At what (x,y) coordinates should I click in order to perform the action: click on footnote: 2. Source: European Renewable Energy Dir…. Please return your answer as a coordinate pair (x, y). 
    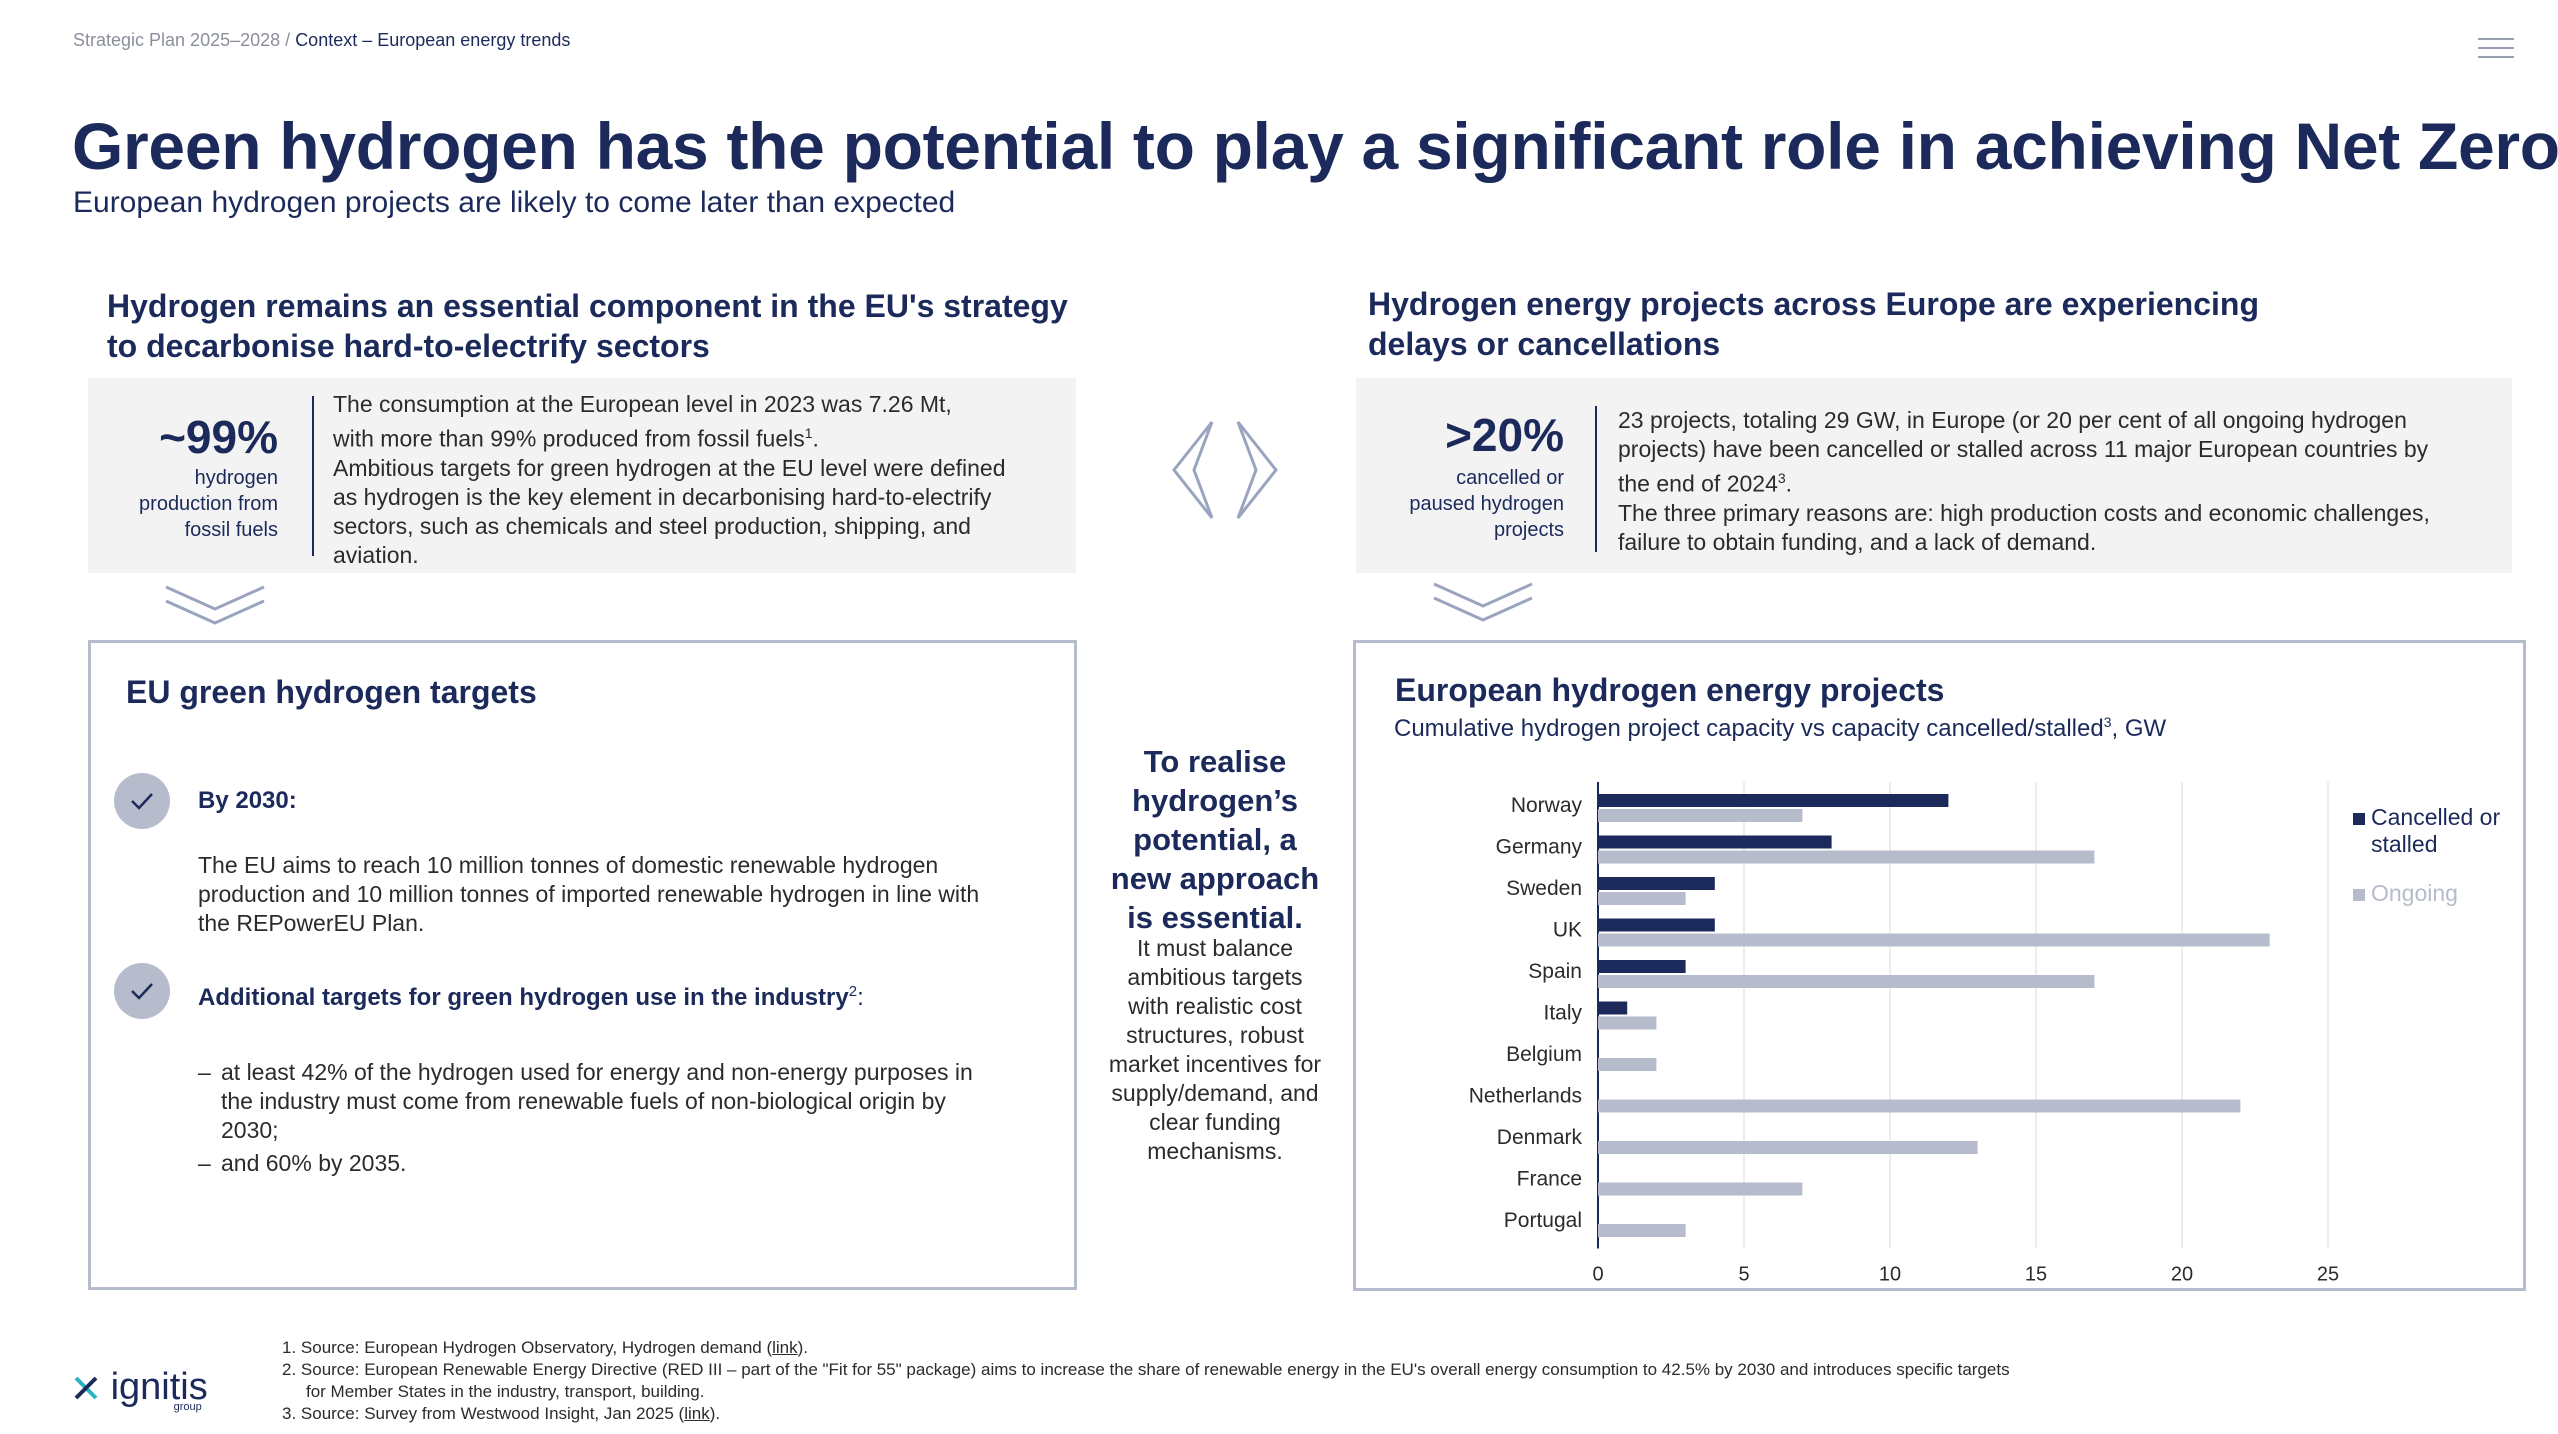
    Looking at the image, I should click on (1146, 1369).